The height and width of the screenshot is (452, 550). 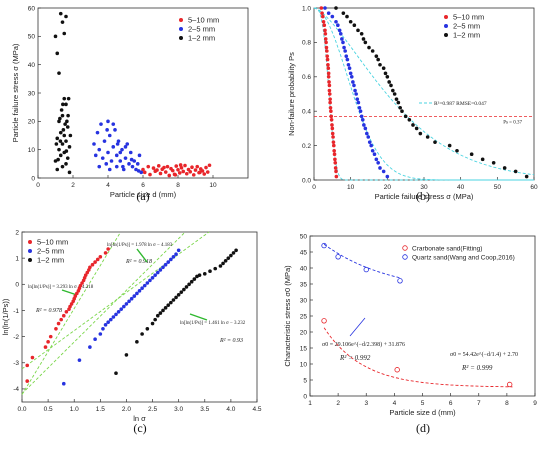 I want to click on reference-line-label: Ps = 0.37, so click(x=512, y=122).